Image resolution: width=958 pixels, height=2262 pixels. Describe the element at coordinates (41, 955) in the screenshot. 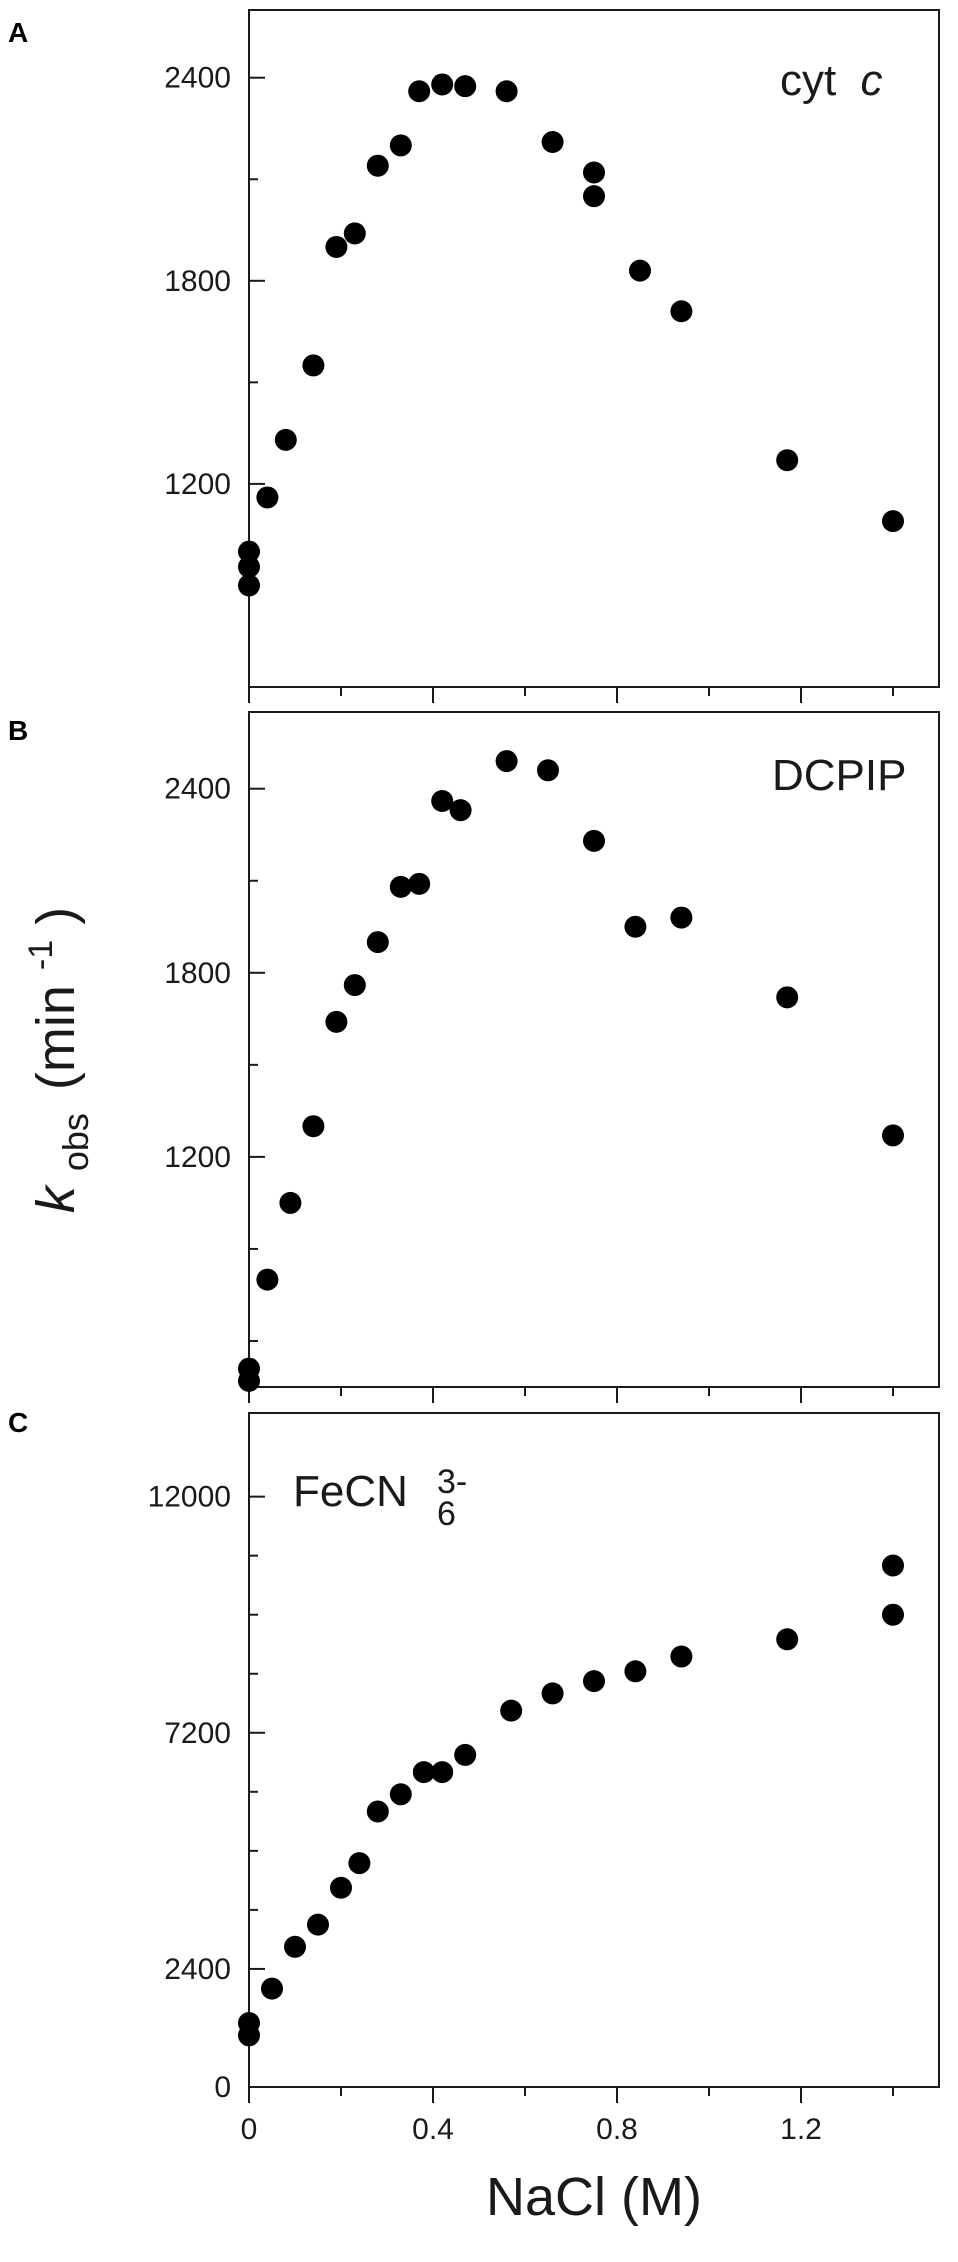

I see `y-axis-title-sup: -1` at that location.